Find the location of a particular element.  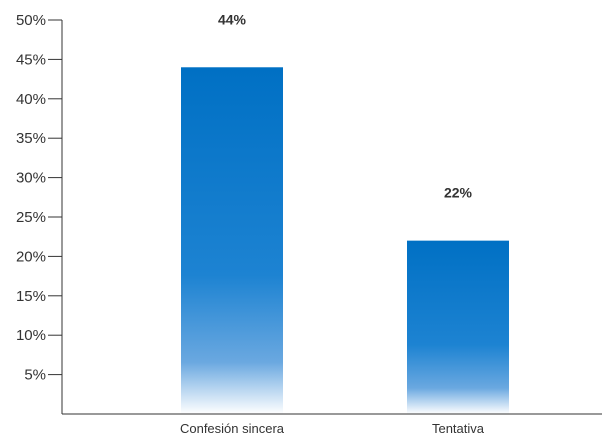

y-tick-label: 20% is located at coordinates (31, 256).